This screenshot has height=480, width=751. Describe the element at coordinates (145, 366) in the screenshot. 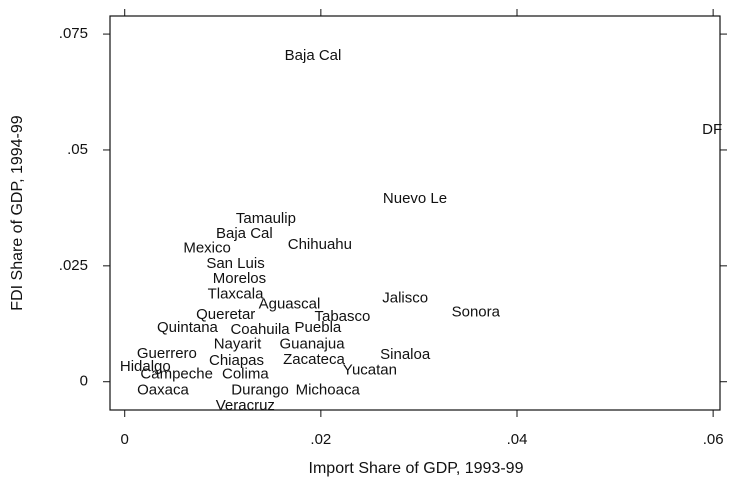

I see `point-label: Hidalgo` at that location.